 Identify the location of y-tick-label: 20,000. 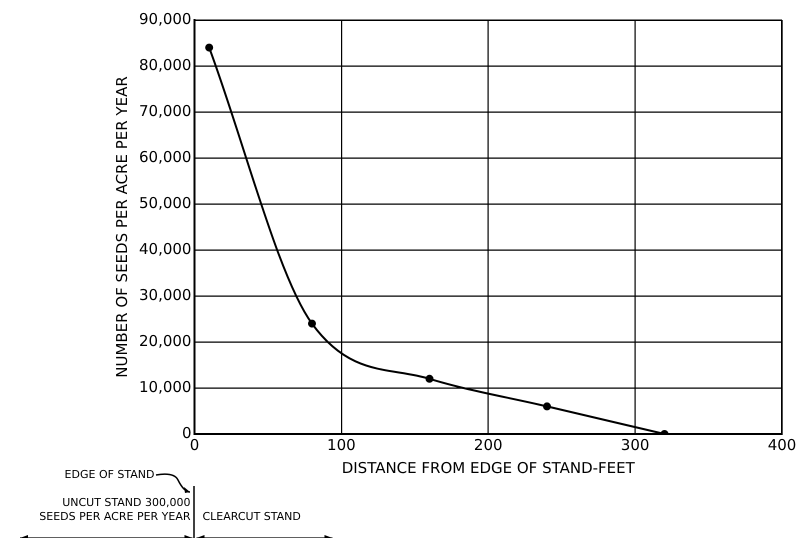
(165, 341).